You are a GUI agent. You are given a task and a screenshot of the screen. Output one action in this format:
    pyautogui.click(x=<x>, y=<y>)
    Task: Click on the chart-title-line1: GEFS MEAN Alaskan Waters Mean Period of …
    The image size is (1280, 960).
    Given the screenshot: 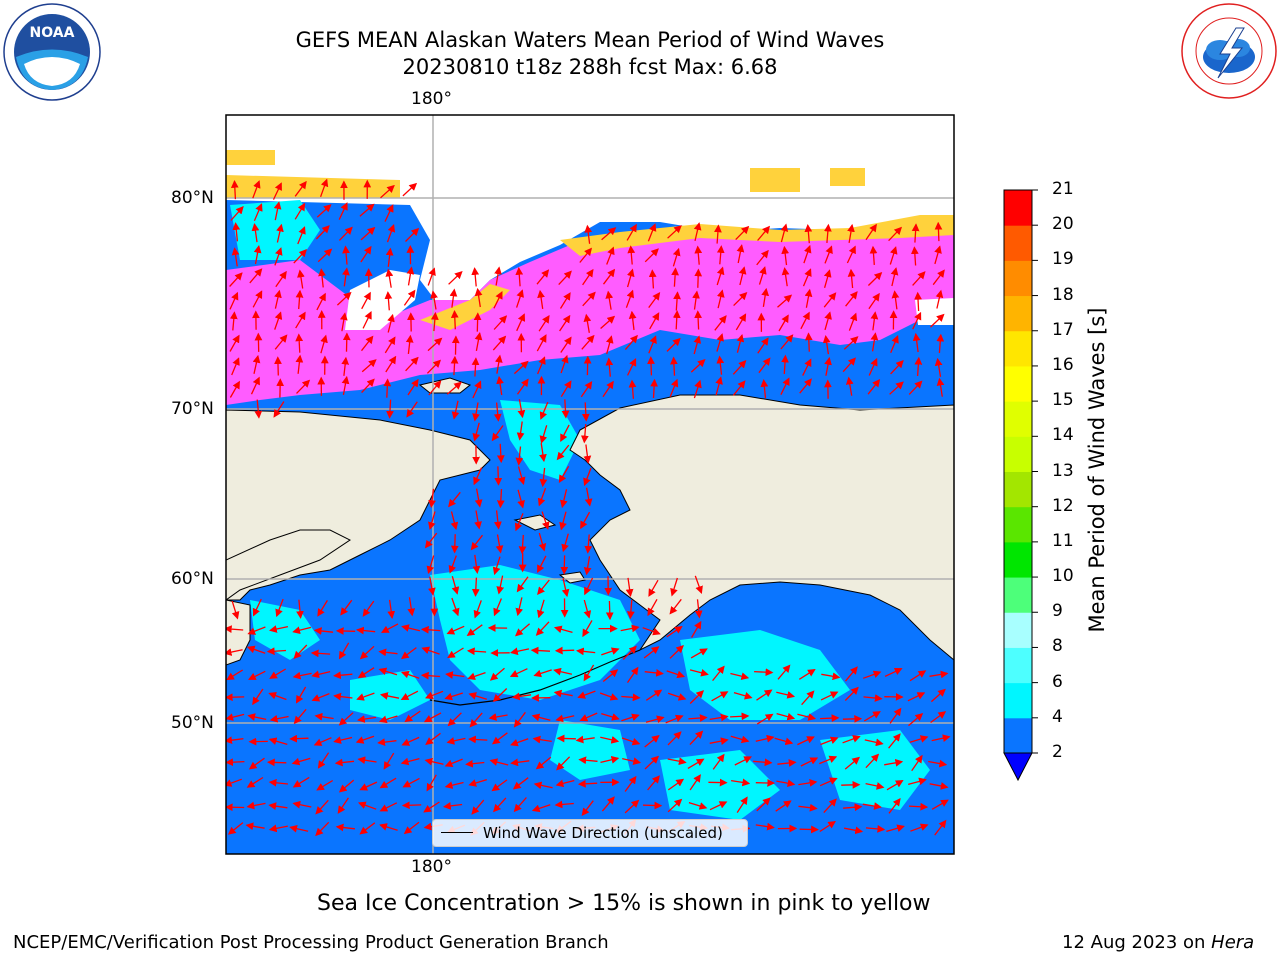 What is the action you would take?
    pyautogui.click(x=590, y=40)
    